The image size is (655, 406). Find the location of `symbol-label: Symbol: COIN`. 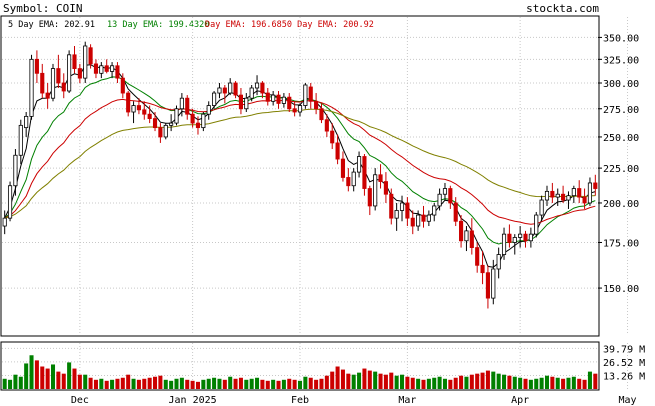

symbol-label: Symbol: COIN is located at coordinates (42, 8).